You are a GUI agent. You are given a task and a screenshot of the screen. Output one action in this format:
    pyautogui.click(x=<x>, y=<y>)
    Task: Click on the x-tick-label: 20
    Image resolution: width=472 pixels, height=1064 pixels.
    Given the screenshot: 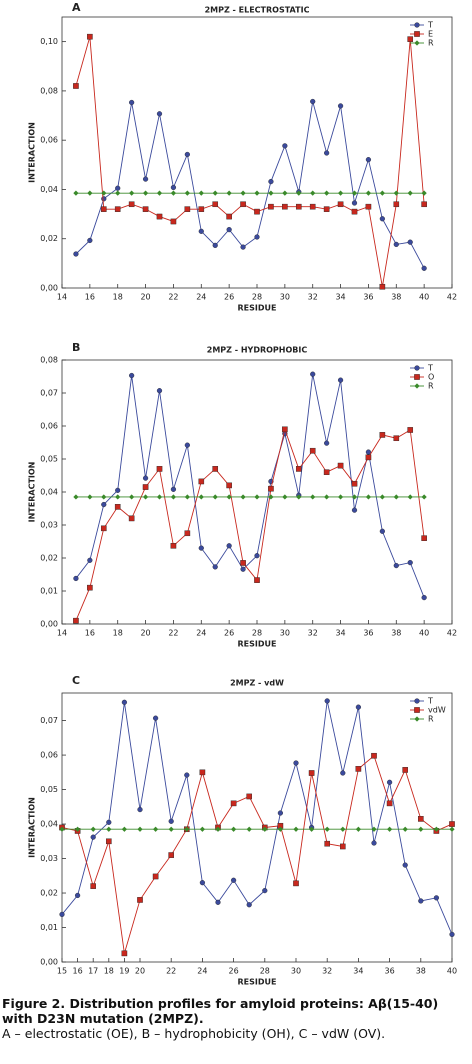 What is the action you would take?
    pyautogui.click(x=140, y=971)
    